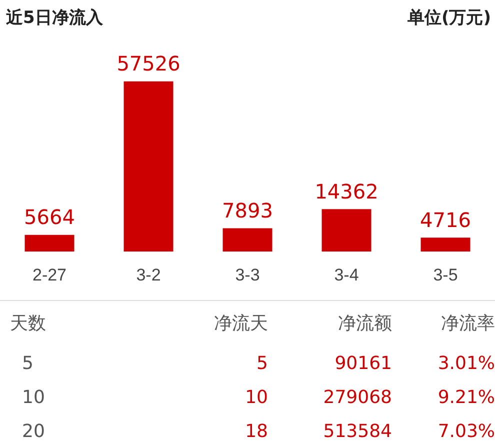 This screenshot has height=446, width=495. Describe the element at coordinates (449, 18) in the screenshot. I see `y-axis-title: 单位(万元)` at that location.